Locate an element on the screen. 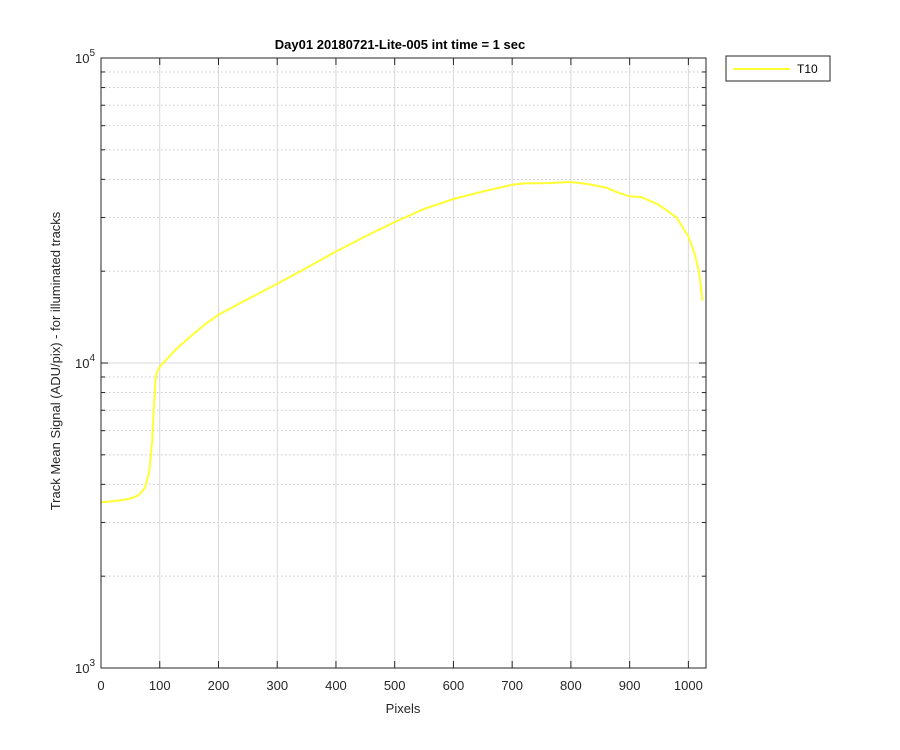 The width and height of the screenshot is (900, 750). x-tick-label: 300 is located at coordinates (277, 685).